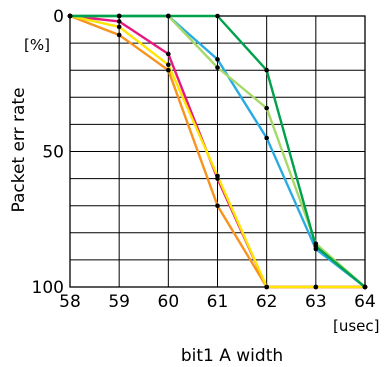 The height and width of the screenshot is (367, 390). I want to click on y-tick-label-0: 0, so click(58, 17).